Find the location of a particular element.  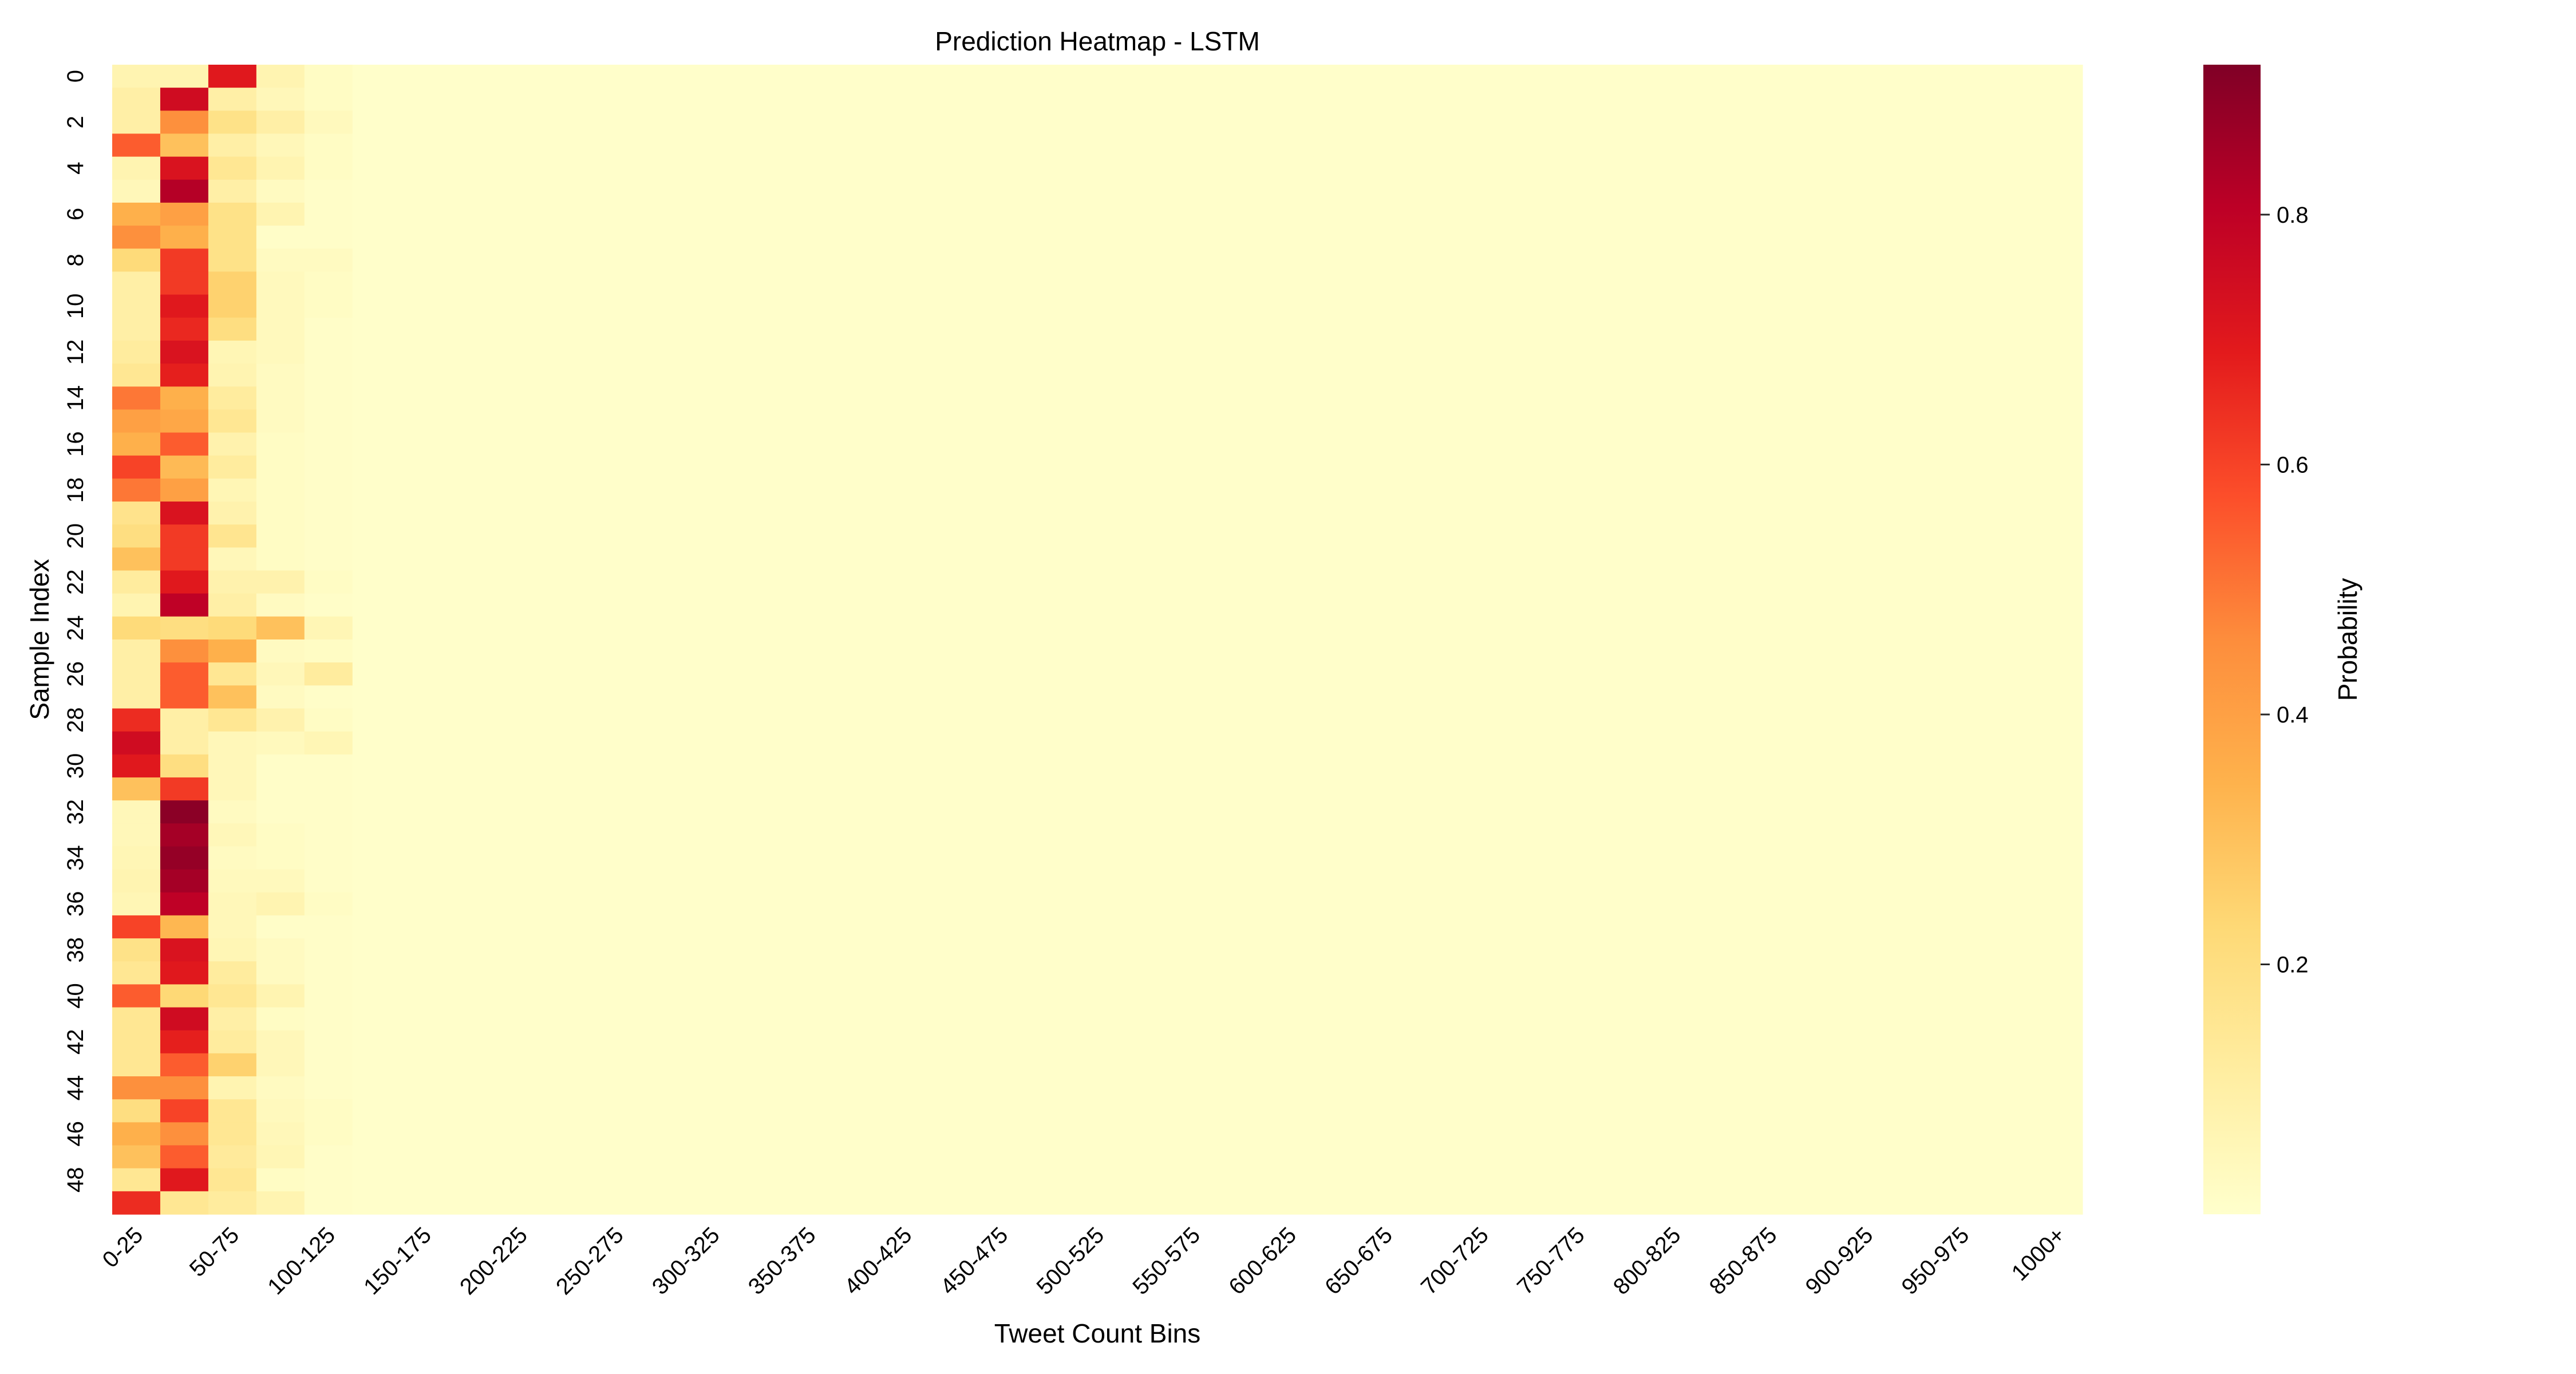

colorbar-ticks: 0.20.40.60.8 is located at coordinates (2285, 590).